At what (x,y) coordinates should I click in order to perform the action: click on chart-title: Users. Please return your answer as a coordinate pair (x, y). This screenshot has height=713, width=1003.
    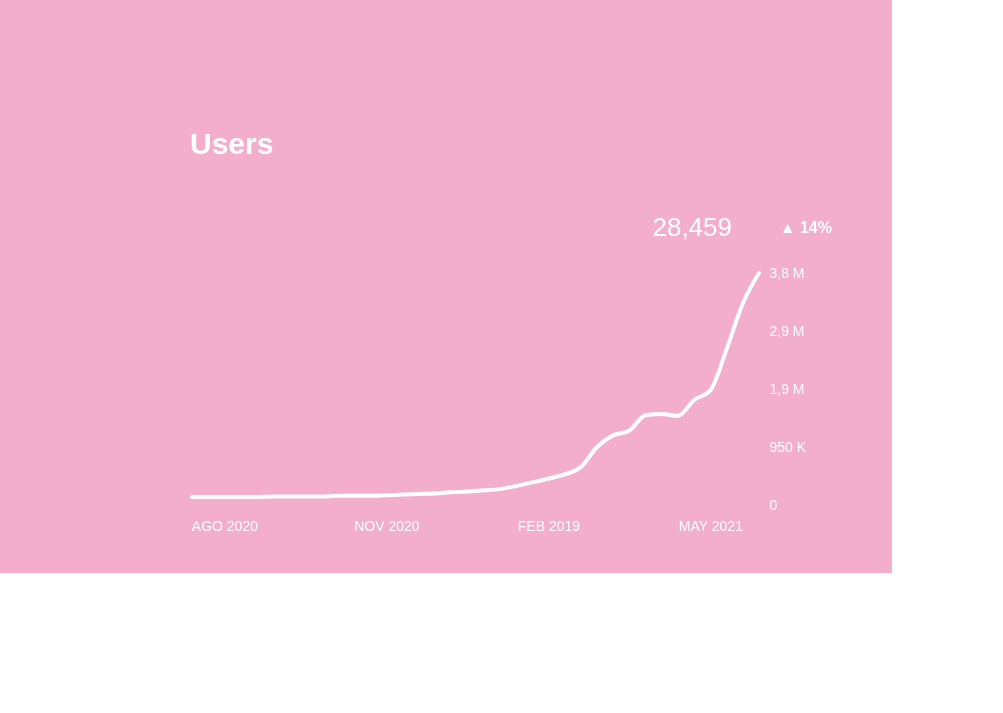
    Looking at the image, I should click on (232, 143).